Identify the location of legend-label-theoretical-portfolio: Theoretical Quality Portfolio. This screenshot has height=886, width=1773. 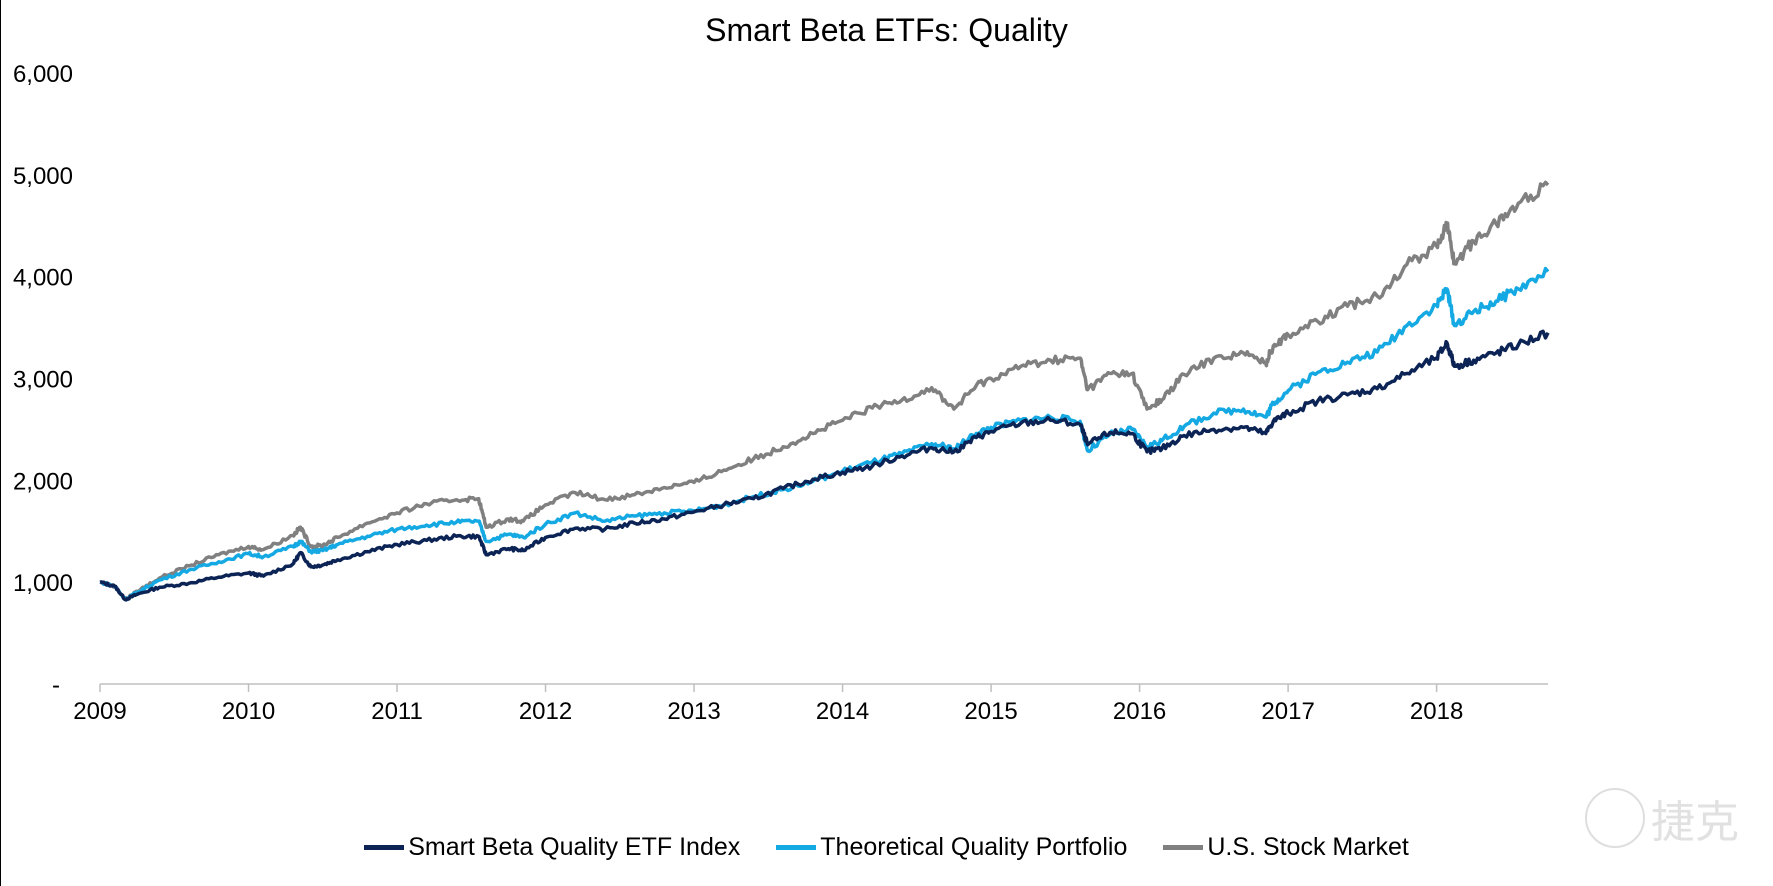
(974, 847).